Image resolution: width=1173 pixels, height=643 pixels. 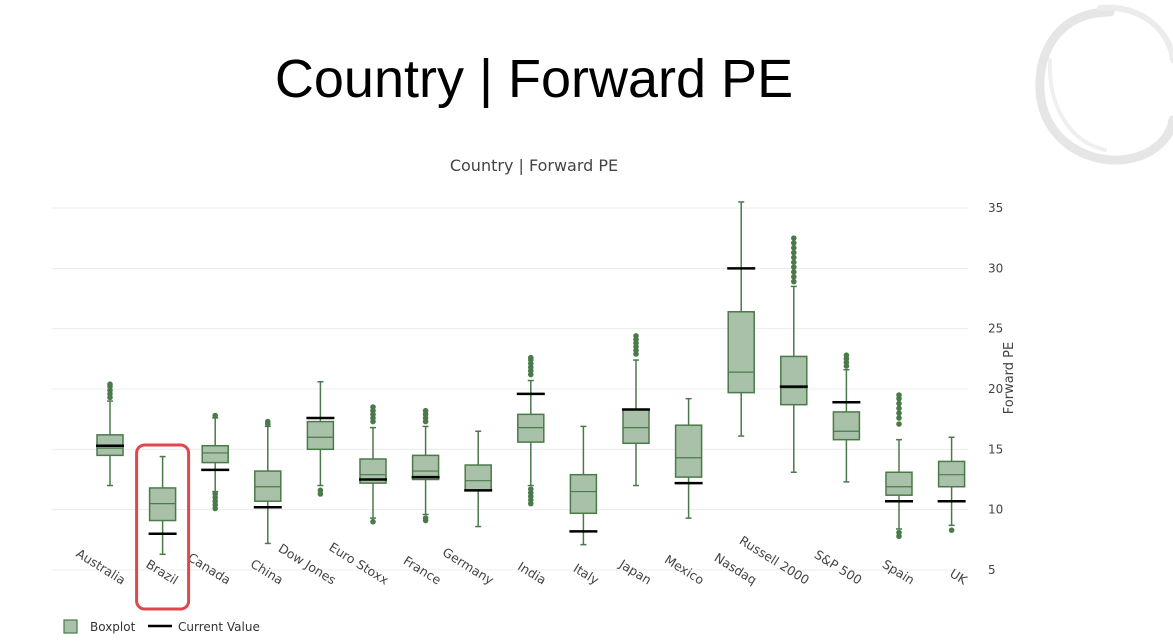 I want to click on x-tick-label-nasdaq: Nasdaq, so click(x=736, y=569).